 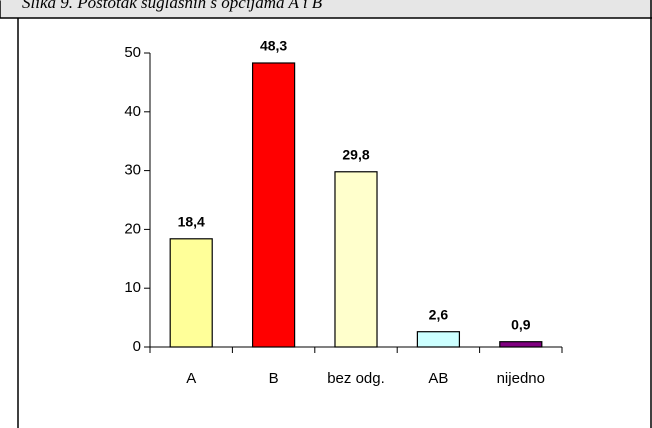 What do you see at coordinates (326, 9) in the screenshot?
I see `header-band` at bounding box center [326, 9].